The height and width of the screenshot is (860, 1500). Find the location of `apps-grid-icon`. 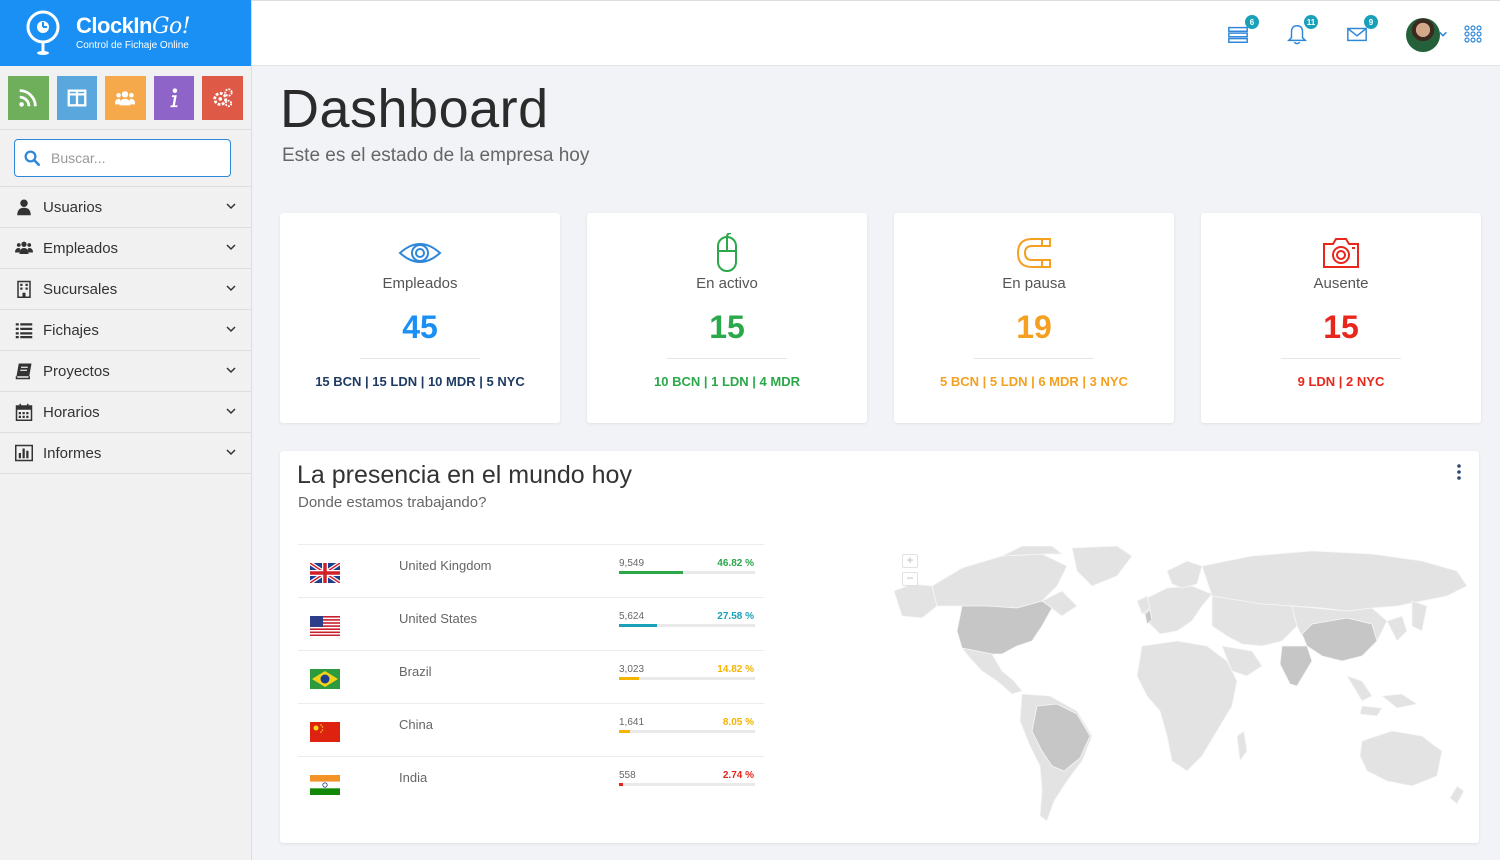

apps-grid-icon is located at coordinates (1473, 34).